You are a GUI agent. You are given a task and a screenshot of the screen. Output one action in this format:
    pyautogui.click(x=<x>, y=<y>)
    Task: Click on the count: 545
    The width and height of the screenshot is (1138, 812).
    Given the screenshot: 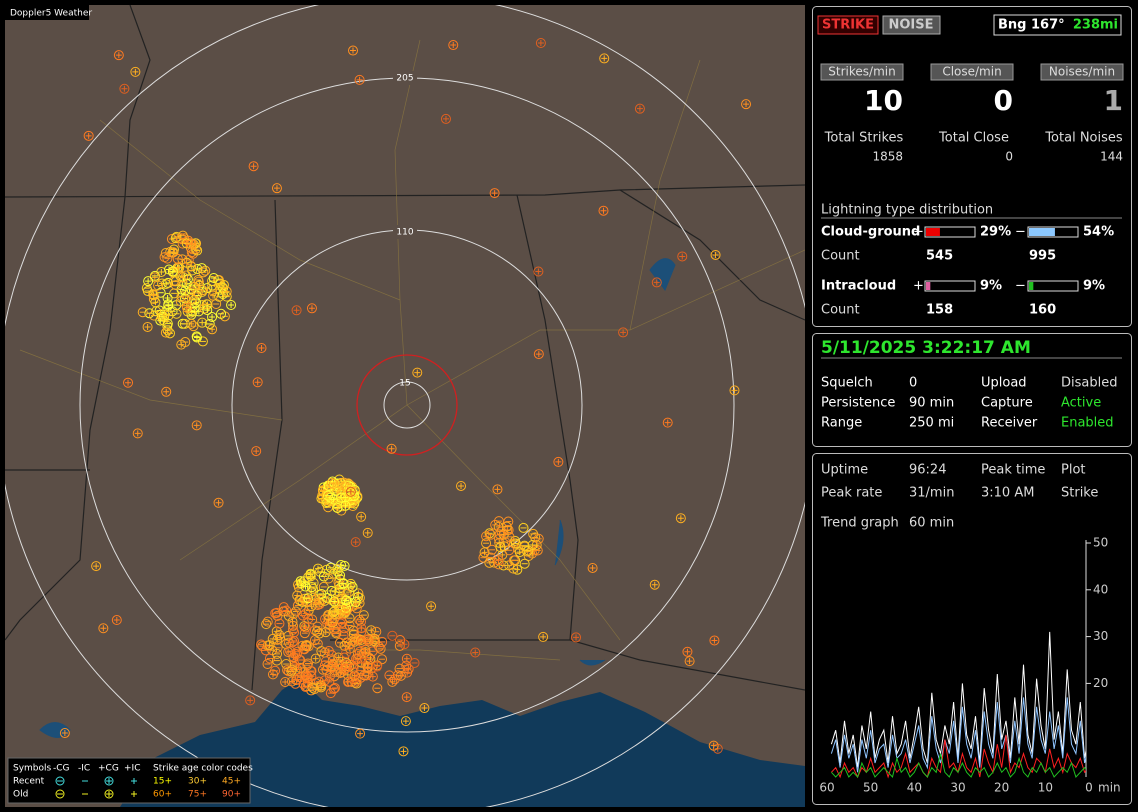 What is the action you would take?
    pyautogui.click(x=939, y=256)
    